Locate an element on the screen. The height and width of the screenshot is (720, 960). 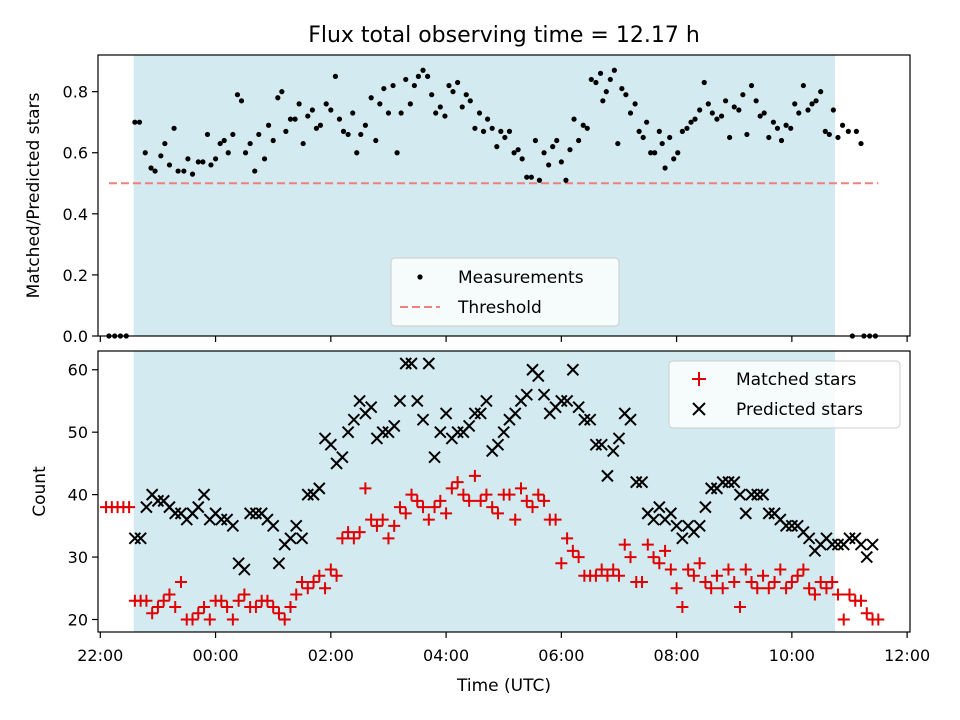
x-tick-label: 22:00 is located at coordinates (100, 655).